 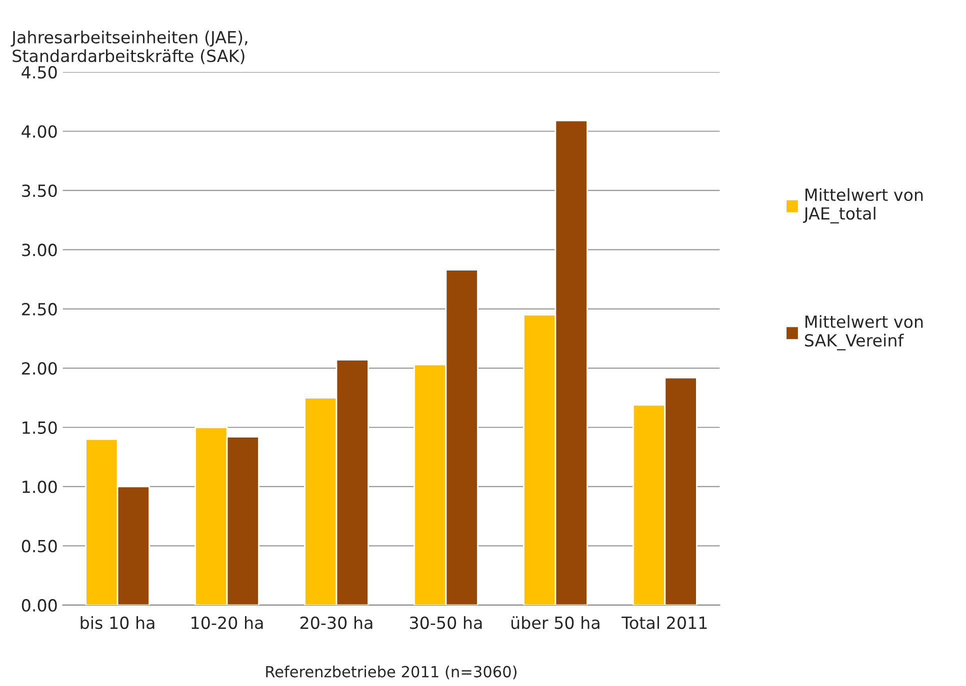 I want to click on y-tick-label: 1.50, so click(x=39, y=427).